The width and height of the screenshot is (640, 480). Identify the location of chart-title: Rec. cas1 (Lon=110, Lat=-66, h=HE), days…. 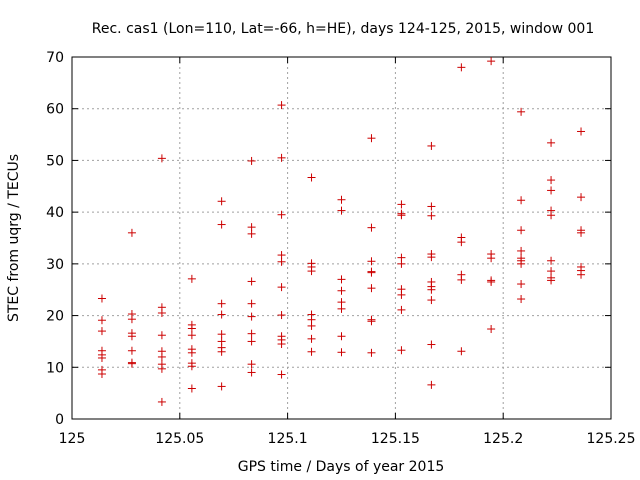
(343, 29).